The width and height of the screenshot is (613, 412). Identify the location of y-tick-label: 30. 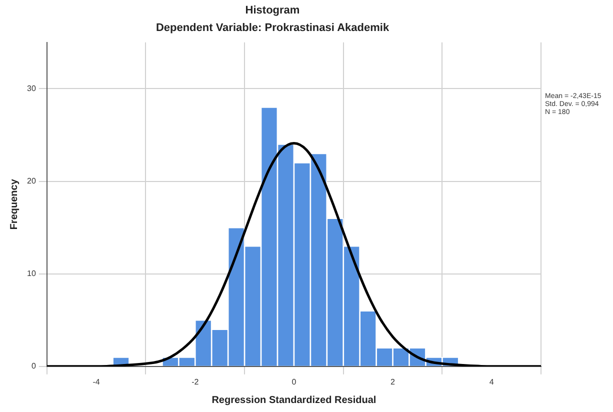
(31, 88).